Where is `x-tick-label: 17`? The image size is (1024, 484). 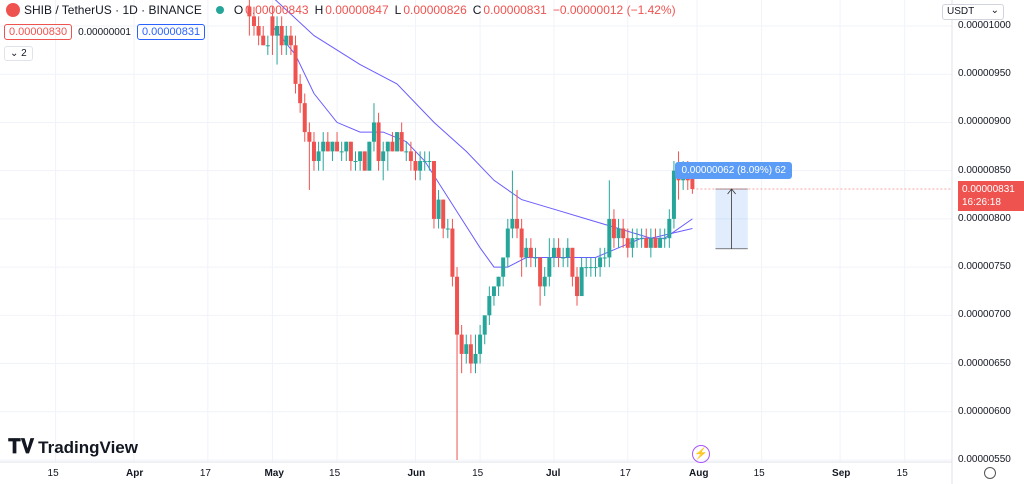
x-tick-label: 17 is located at coordinates (205, 473).